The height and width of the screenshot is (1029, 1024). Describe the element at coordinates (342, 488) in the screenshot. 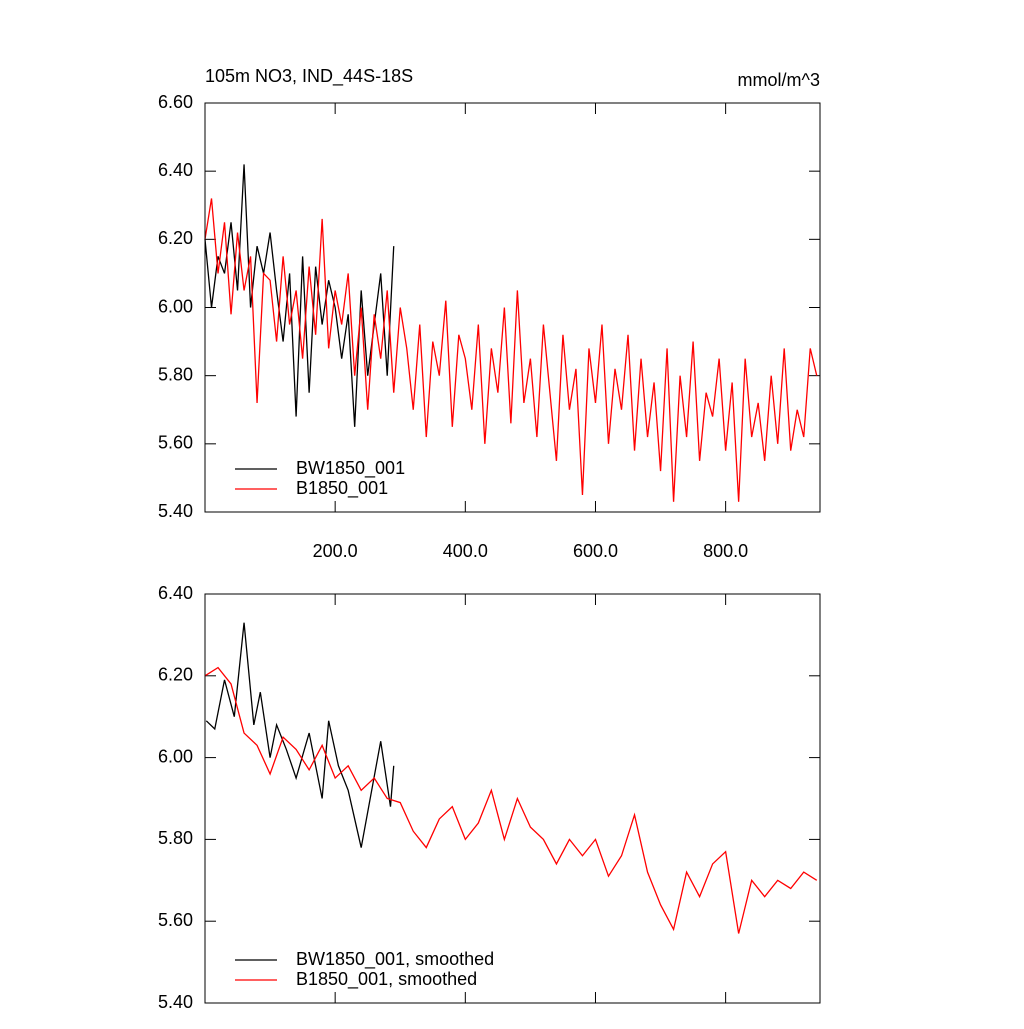

I see `legend-label: B1850_001` at that location.